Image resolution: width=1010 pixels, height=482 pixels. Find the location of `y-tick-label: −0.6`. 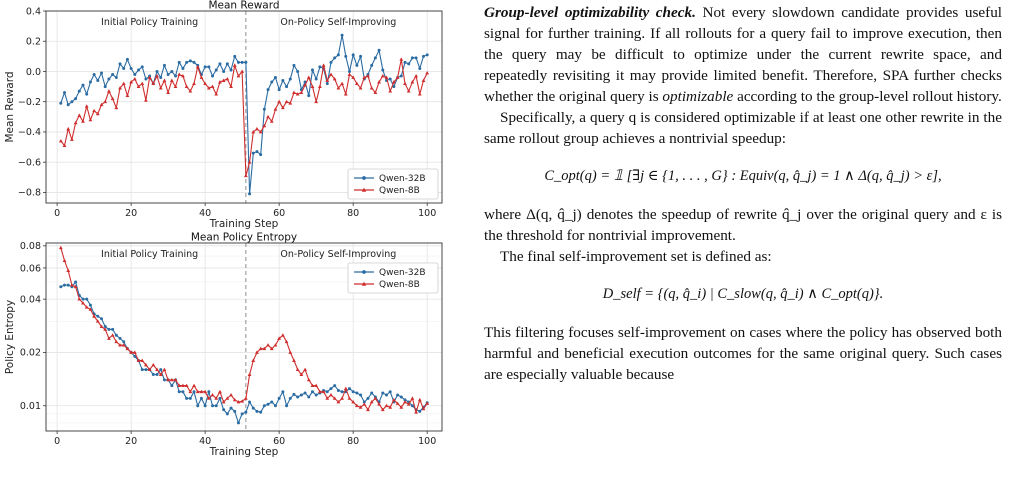

y-tick-label: −0.6 is located at coordinates (29, 162).